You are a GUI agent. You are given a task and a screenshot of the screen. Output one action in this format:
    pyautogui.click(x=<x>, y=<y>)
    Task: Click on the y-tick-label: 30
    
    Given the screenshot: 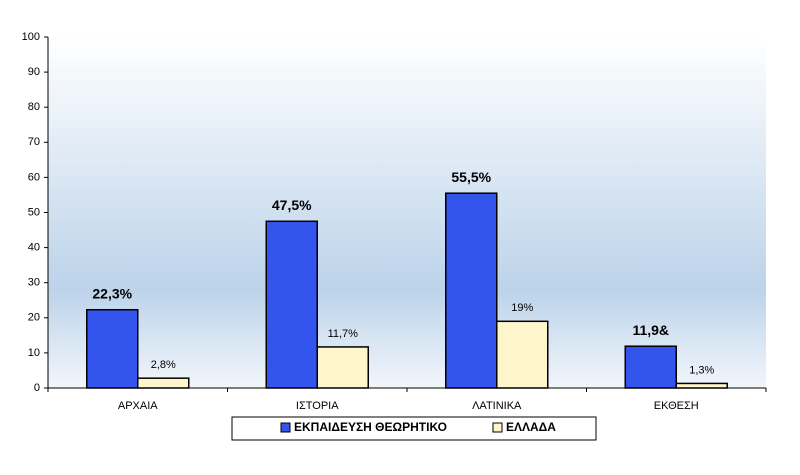 What is the action you would take?
    pyautogui.click(x=34, y=283)
    